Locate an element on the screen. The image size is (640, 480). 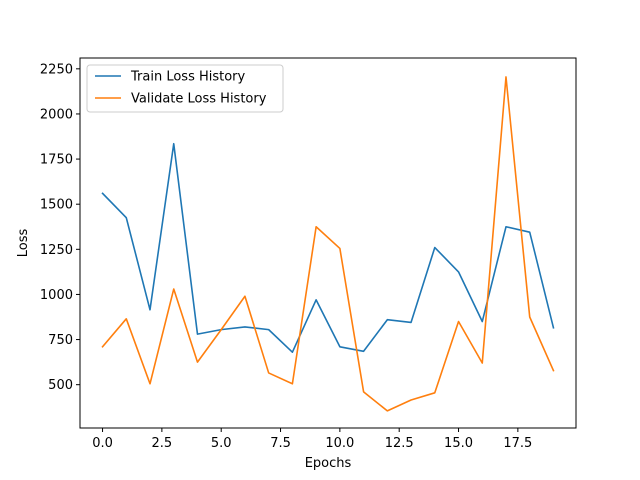
legend-box is located at coordinates (185, 88).